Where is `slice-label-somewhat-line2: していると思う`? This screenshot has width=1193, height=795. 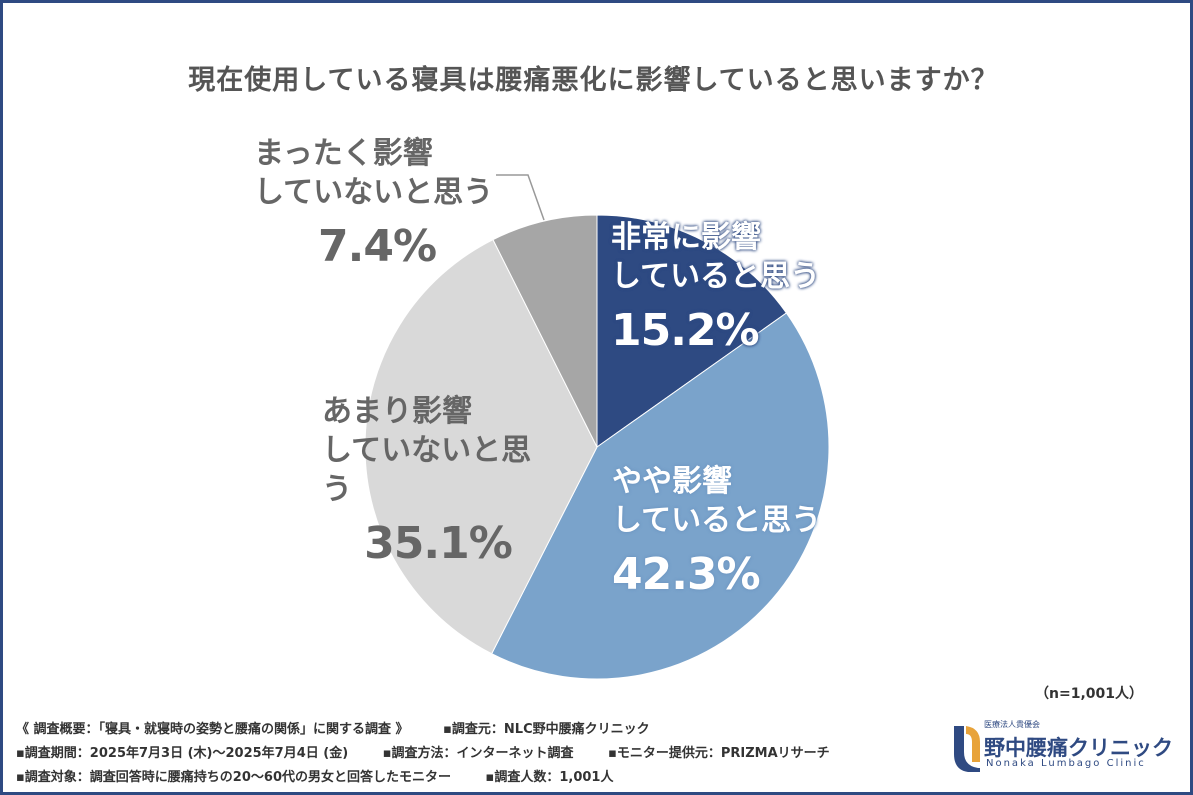 slice-label-somewhat-line2: していると思う is located at coordinates (717, 520).